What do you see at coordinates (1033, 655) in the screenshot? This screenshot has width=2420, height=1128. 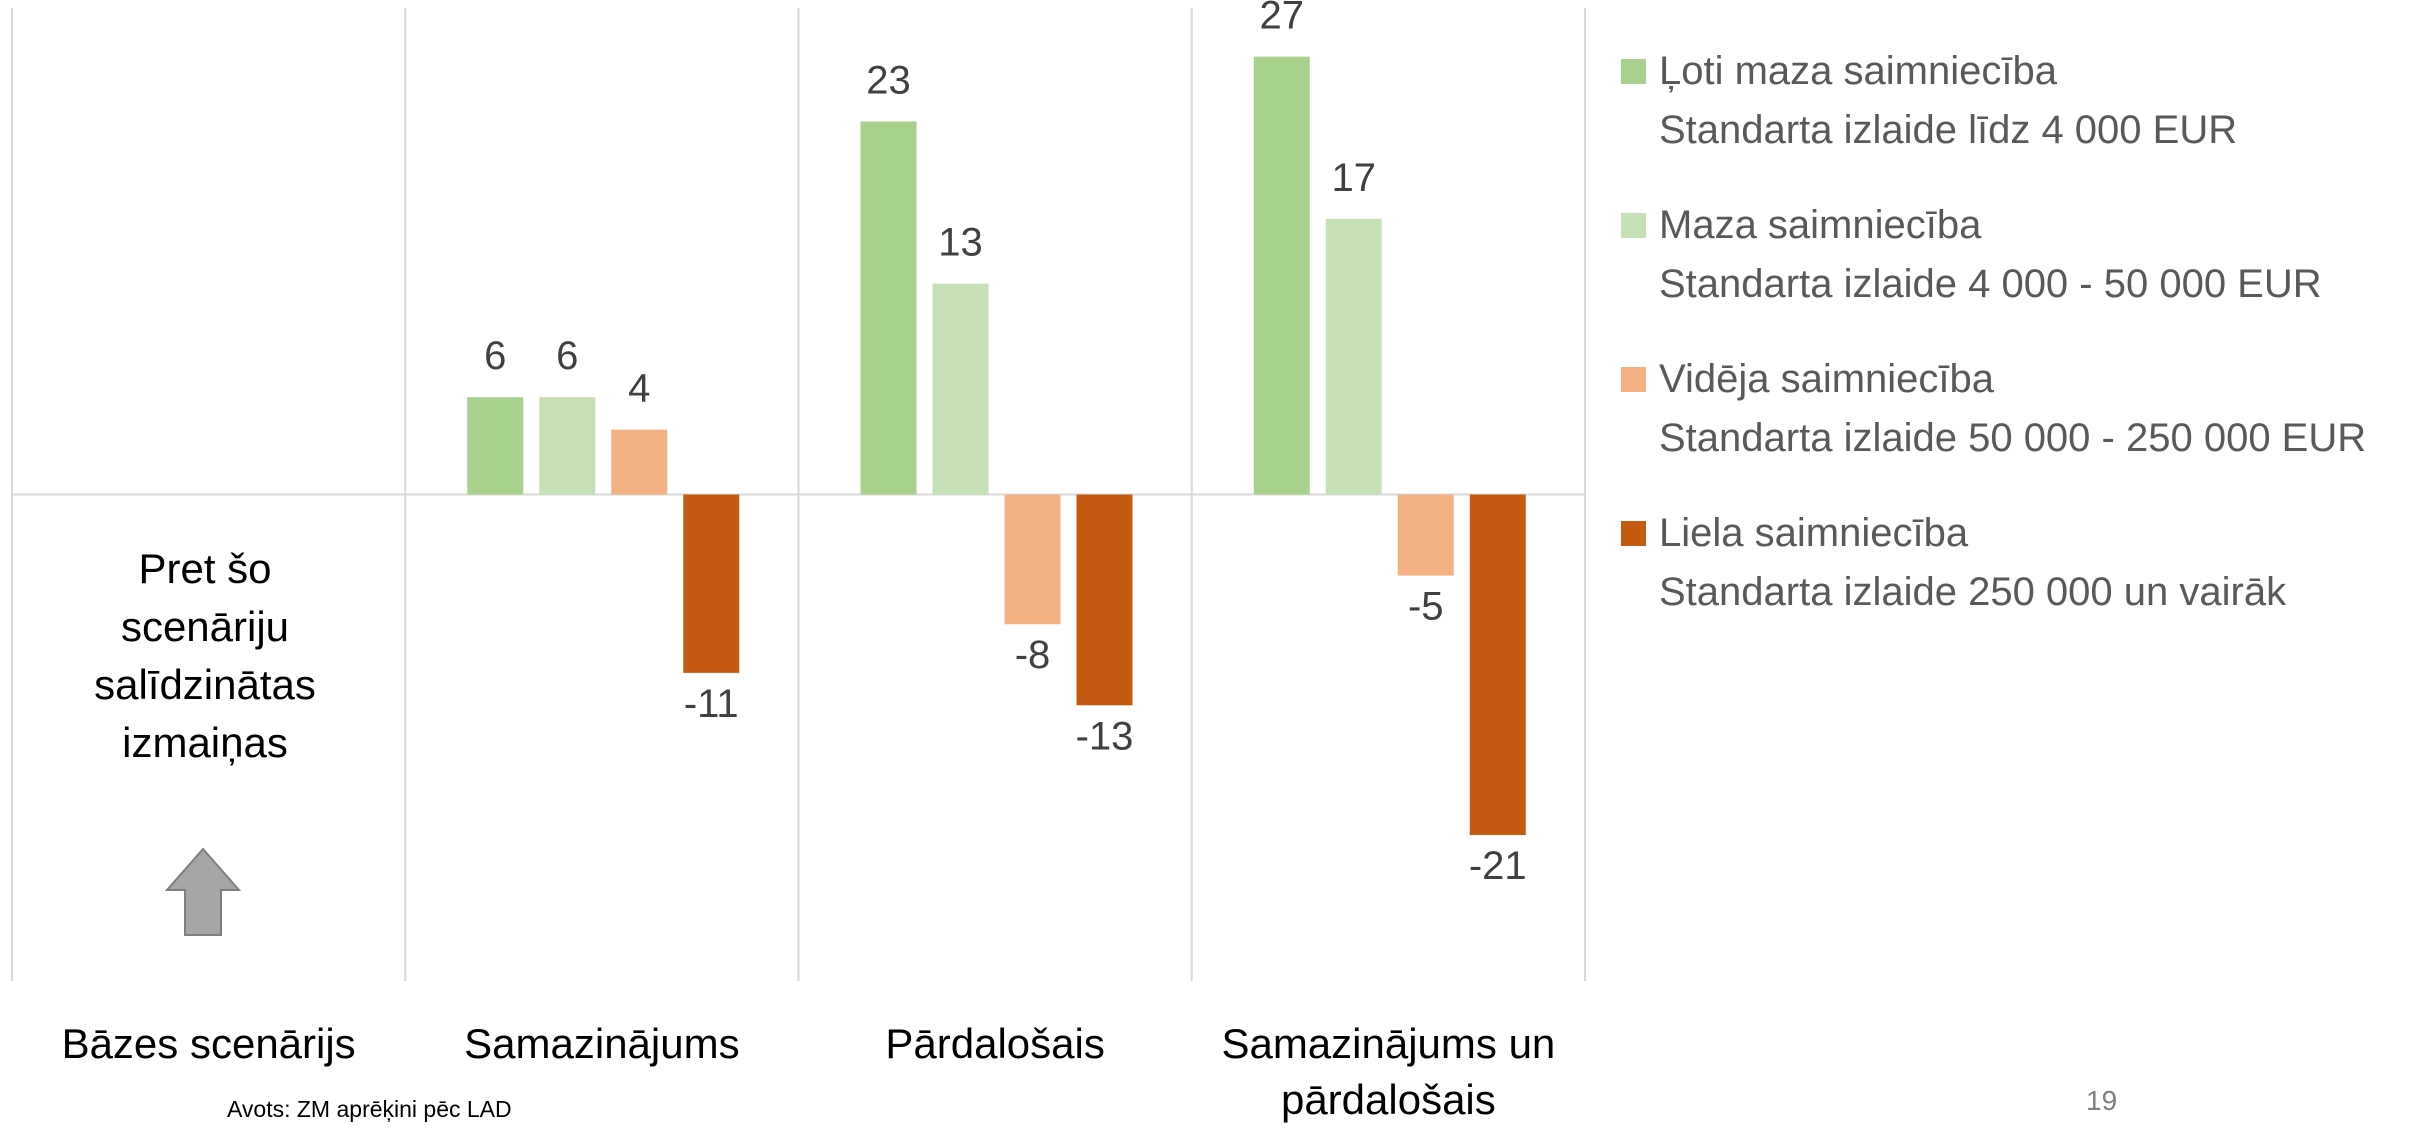 I see `data-label: -8` at bounding box center [1033, 655].